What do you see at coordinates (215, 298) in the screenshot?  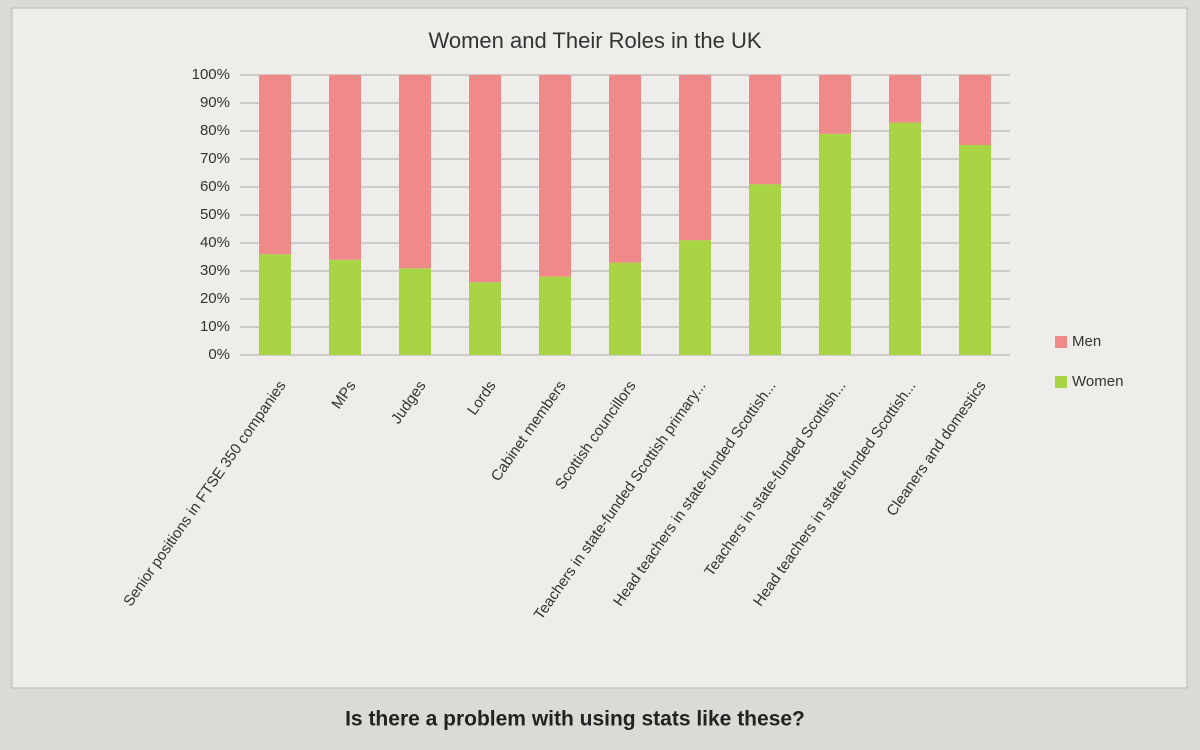 I see `y-tick-label: 20%` at bounding box center [215, 298].